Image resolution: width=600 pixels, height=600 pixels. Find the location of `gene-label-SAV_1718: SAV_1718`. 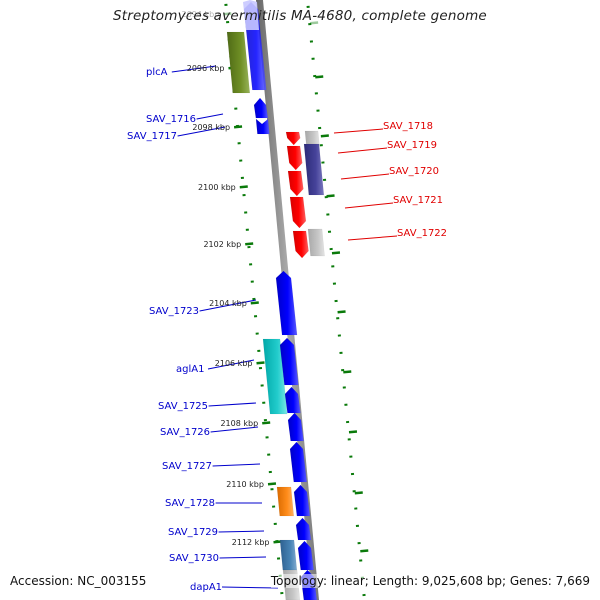

gene-label-SAV_1718: SAV_1718 is located at coordinates (408, 126).